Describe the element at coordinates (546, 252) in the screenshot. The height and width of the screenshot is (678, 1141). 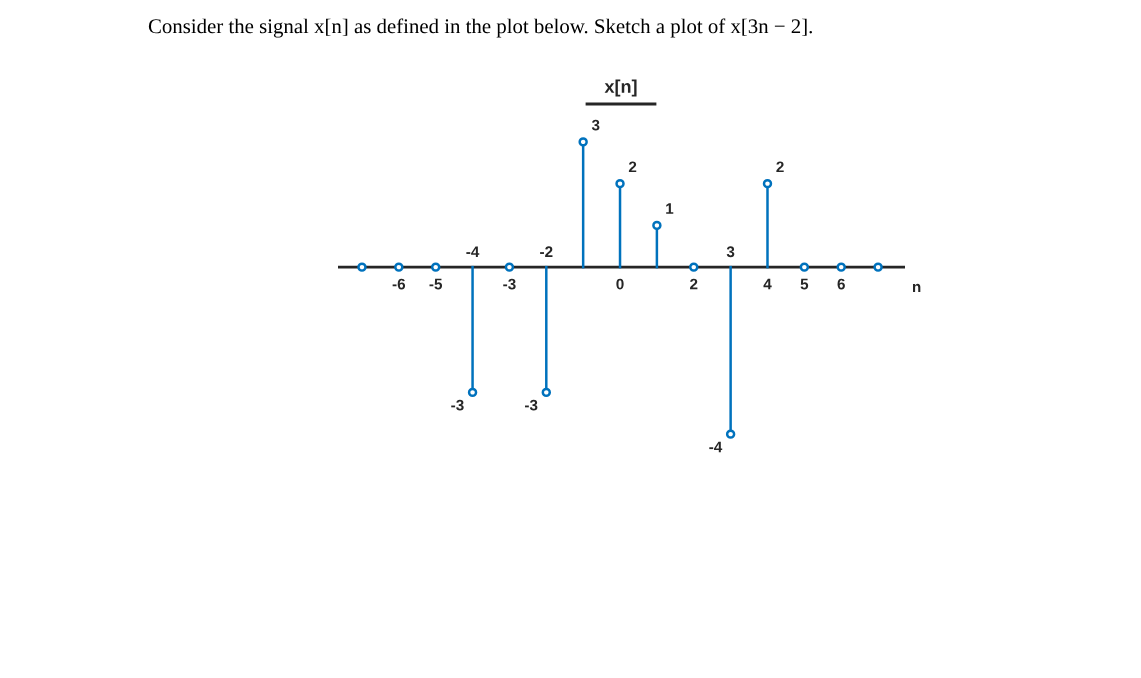
I see `x-tick-label: -2` at that location.